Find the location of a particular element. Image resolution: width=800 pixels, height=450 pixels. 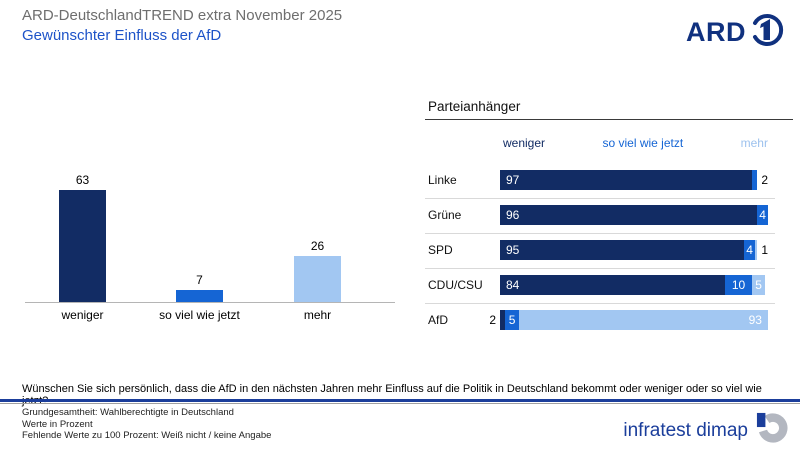

column-header-so-viel-wie-jetzt: so viel wie jetzt is located at coordinates (643, 143).